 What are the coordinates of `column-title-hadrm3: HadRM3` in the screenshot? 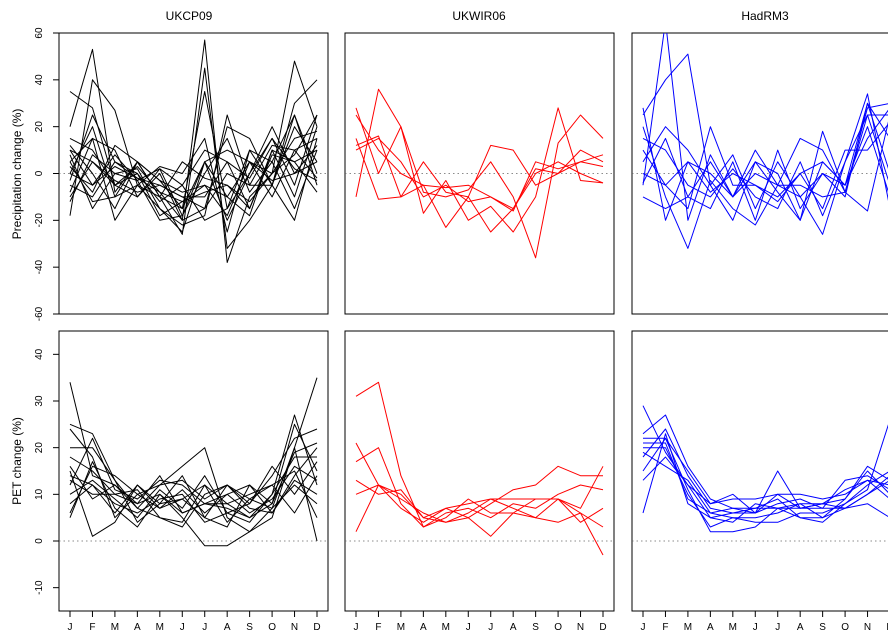 It's located at (765, 16).